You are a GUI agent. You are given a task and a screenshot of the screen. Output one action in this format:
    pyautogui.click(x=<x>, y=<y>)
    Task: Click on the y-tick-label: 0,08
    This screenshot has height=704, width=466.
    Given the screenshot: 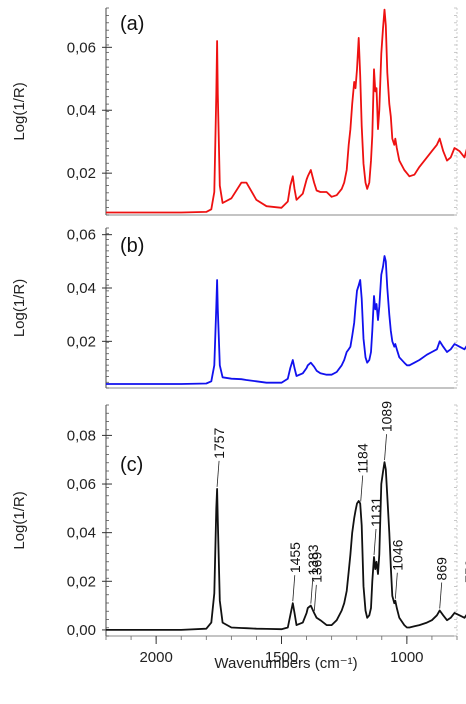 What is the action you would take?
    pyautogui.click(x=81, y=435)
    